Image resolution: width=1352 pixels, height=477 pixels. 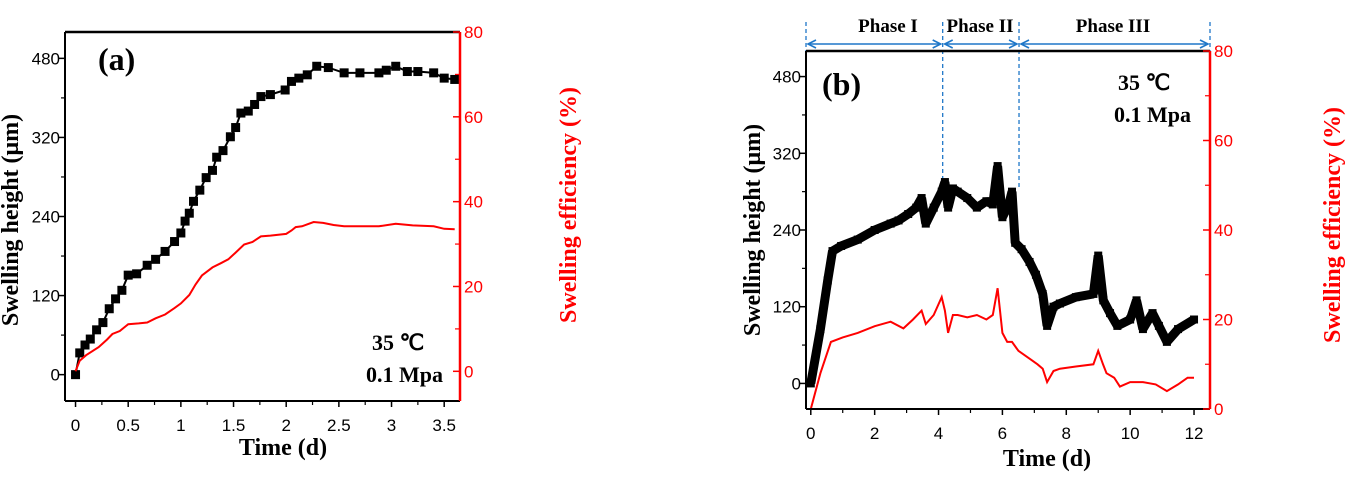 I want to click on y2-axis-title: Swelling efficiency (%), so click(x=1333, y=225).